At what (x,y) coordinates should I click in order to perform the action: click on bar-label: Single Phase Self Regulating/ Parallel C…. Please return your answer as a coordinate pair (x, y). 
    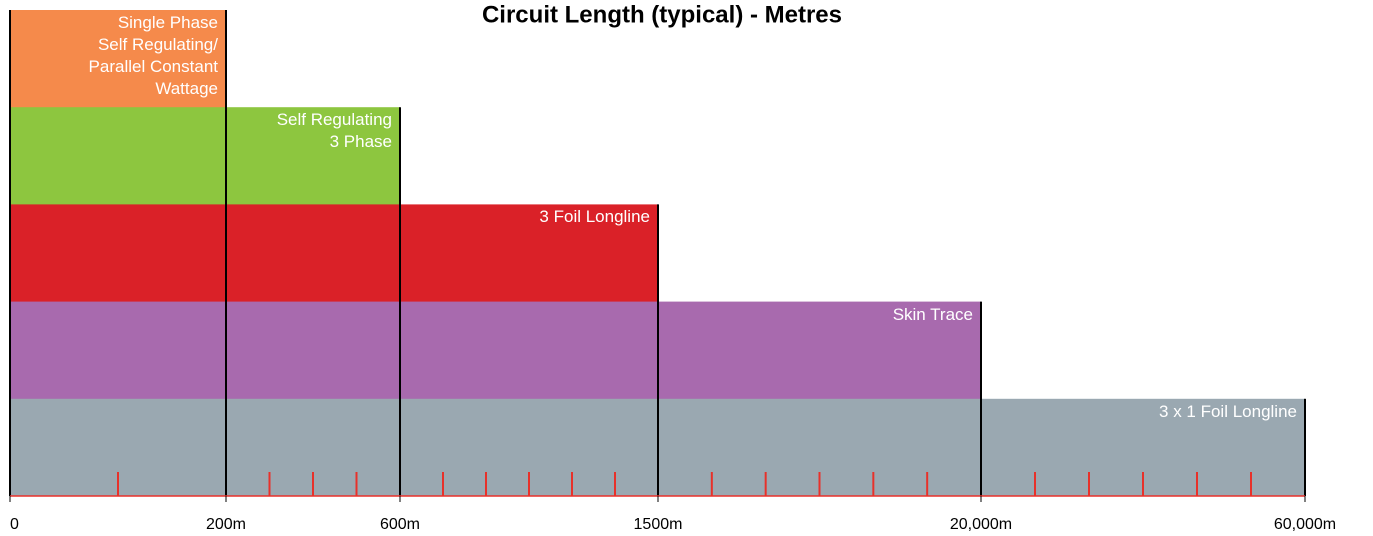
    Looking at the image, I should click on (153, 55).